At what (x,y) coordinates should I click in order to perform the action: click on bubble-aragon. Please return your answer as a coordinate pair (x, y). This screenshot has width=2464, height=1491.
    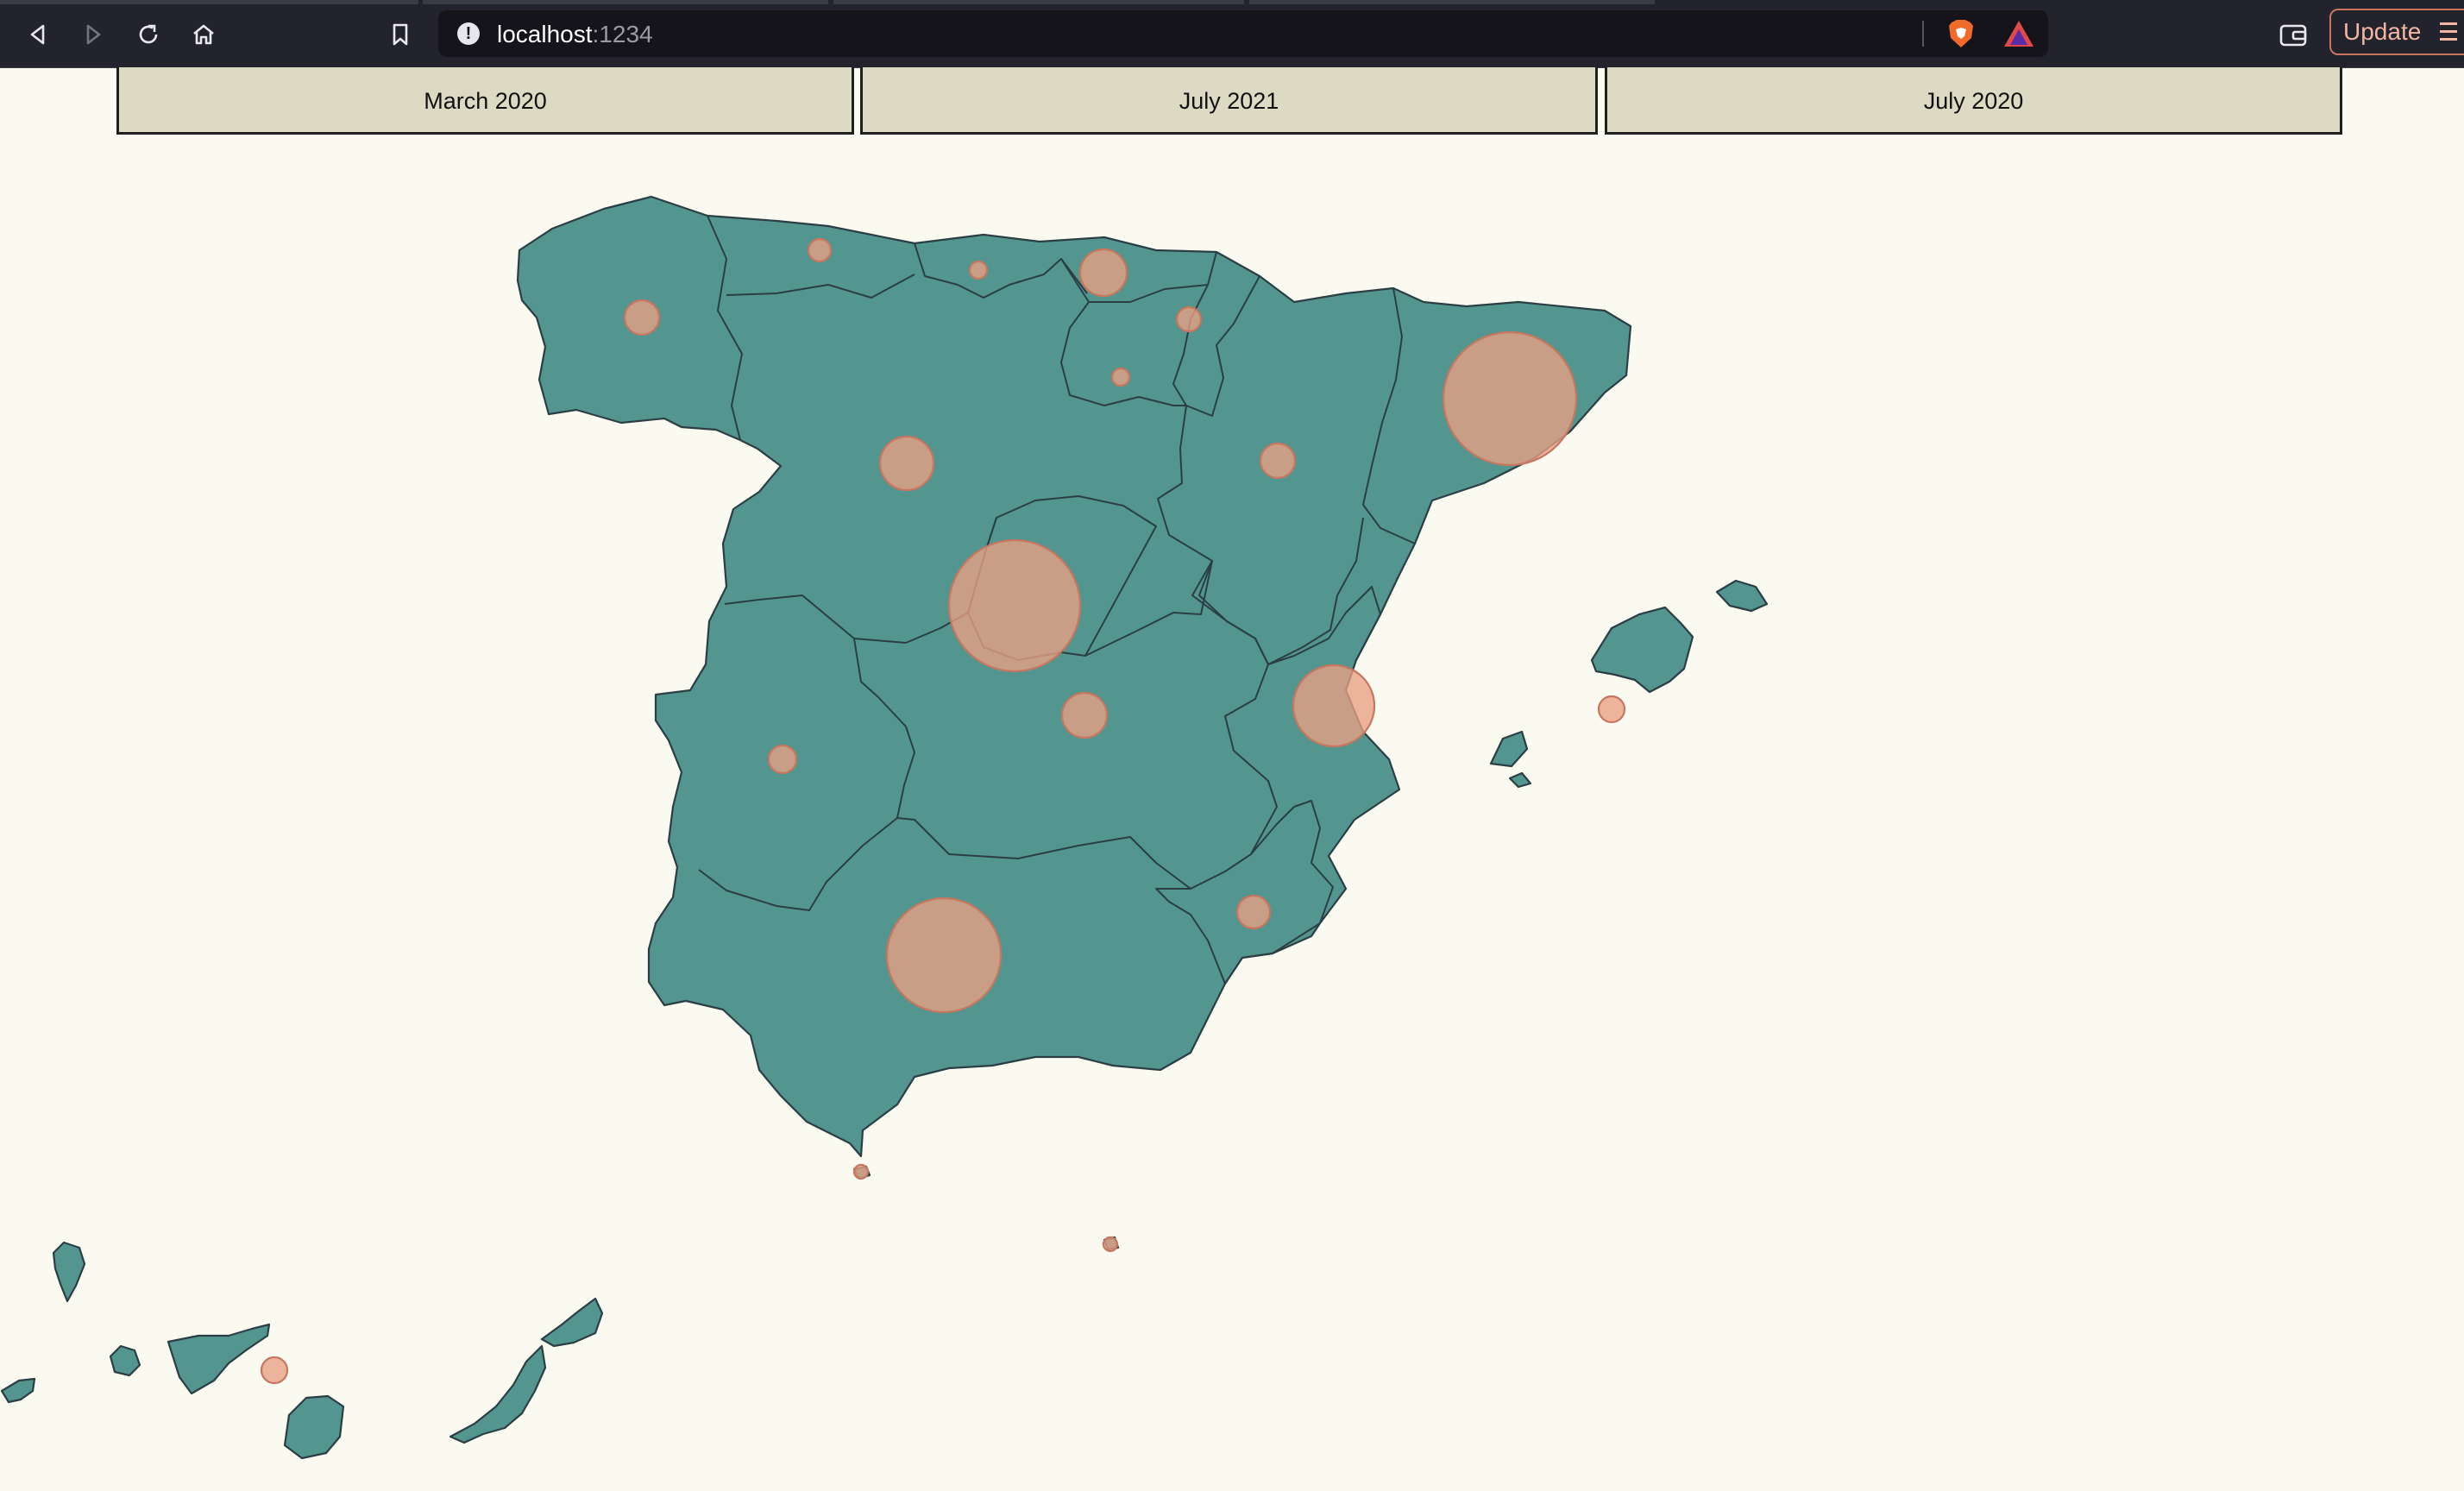
    Looking at the image, I should click on (1278, 461).